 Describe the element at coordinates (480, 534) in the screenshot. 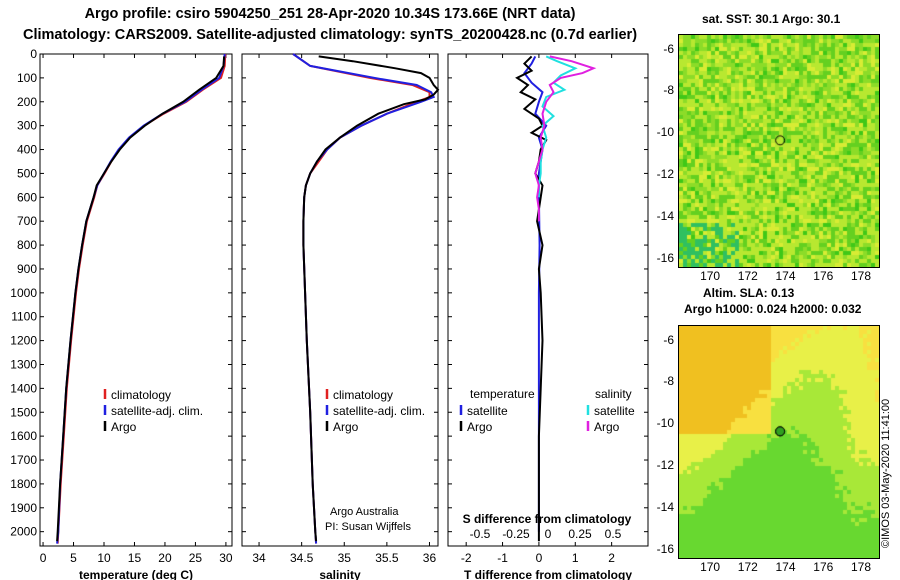

I see `salinity-diff-tick-label: -0.5` at that location.